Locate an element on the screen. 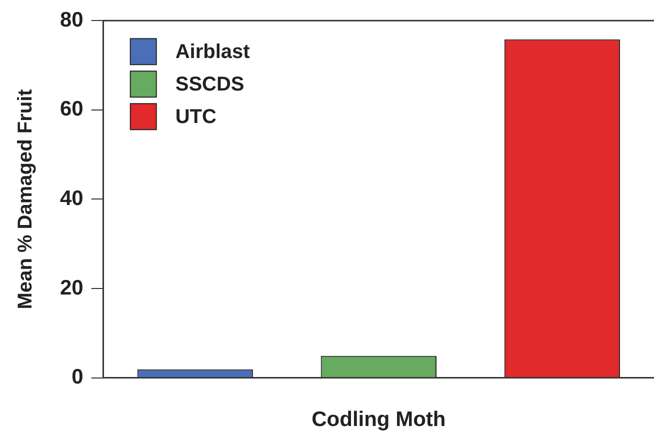 The width and height of the screenshot is (654, 441). legend-label: UTC is located at coordinates (195, 117).